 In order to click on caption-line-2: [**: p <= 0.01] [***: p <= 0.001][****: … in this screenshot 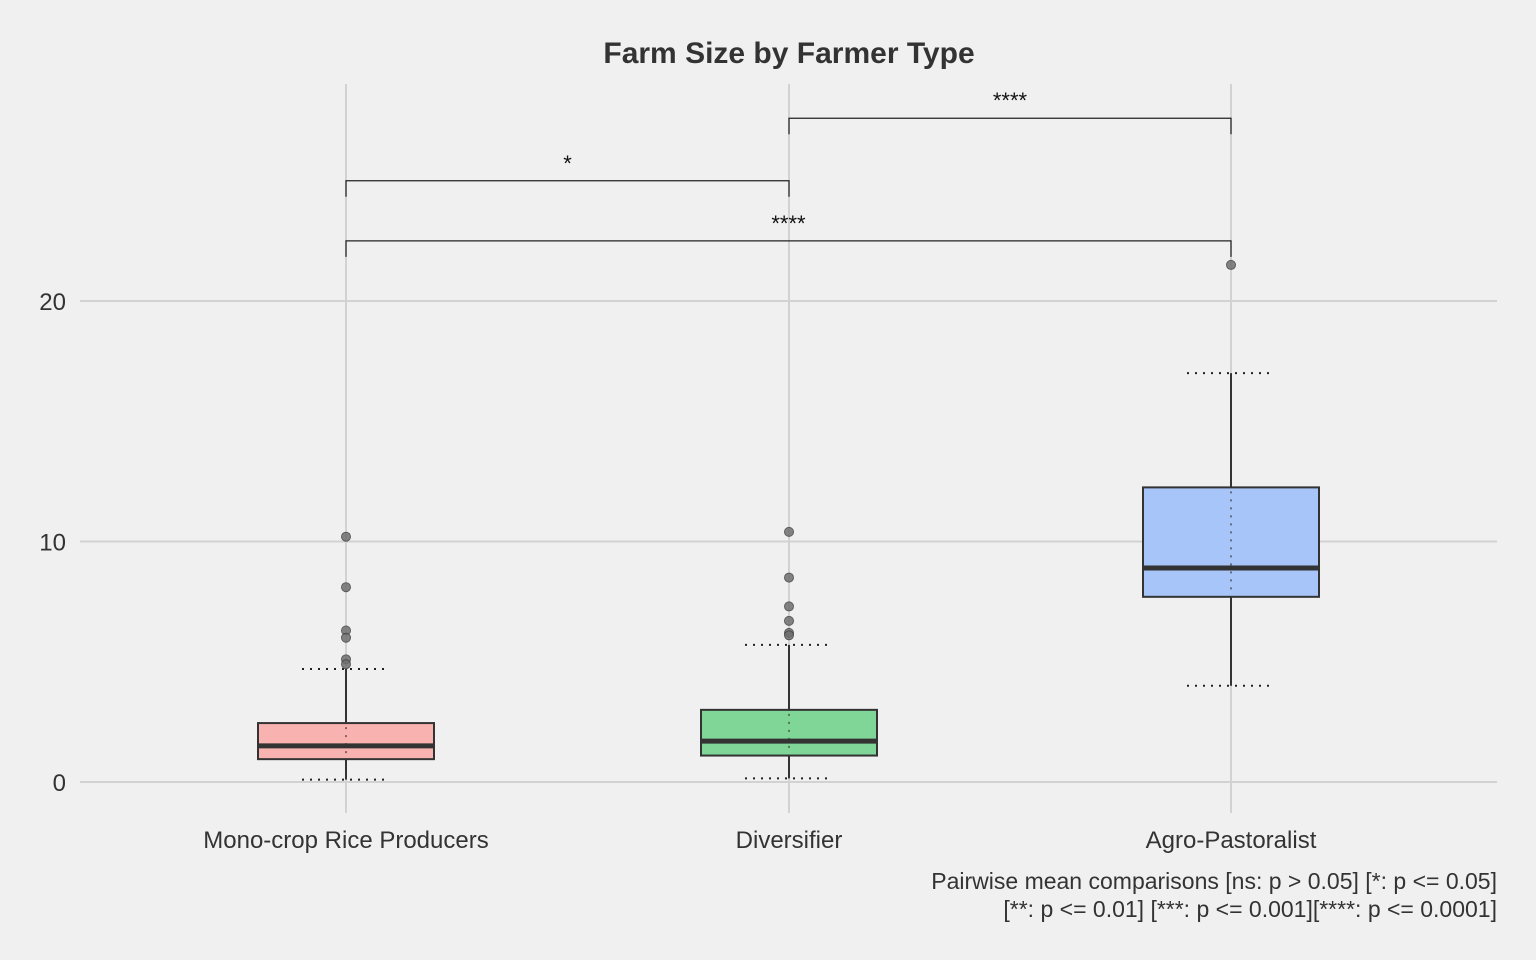, I will do `click(1250, 909)`.